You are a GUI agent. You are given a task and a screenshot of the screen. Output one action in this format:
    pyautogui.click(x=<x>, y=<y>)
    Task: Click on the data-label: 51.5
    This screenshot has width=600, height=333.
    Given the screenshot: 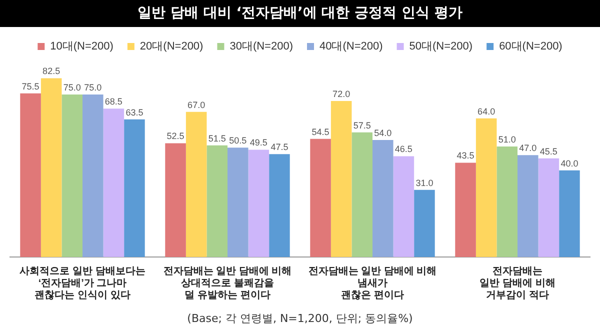 What is the action you would take?
    pyautogui.click(x=217, y=138)
    